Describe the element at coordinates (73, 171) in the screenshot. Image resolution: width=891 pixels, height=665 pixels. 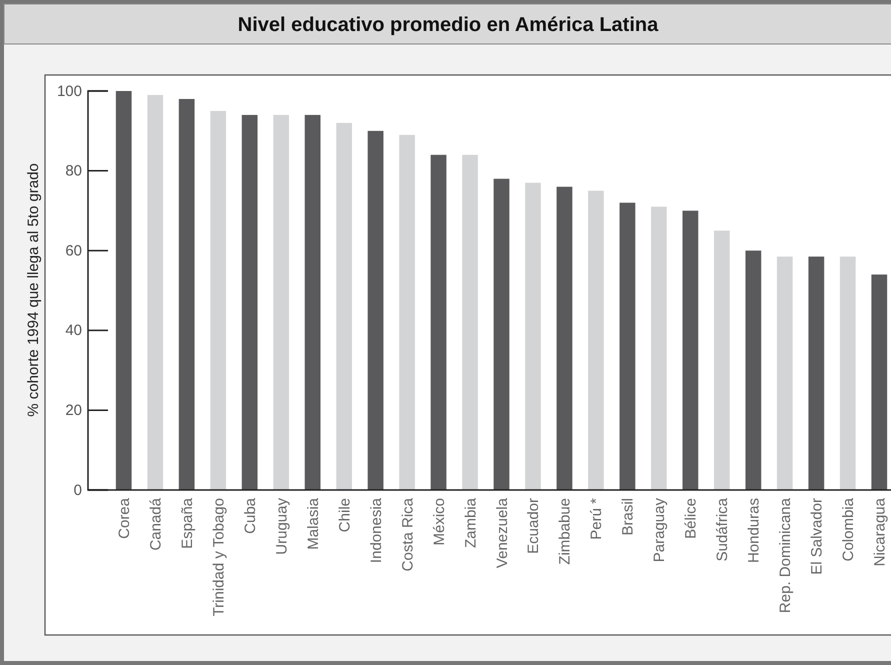
I see `y-tick-label: 80` at that location.